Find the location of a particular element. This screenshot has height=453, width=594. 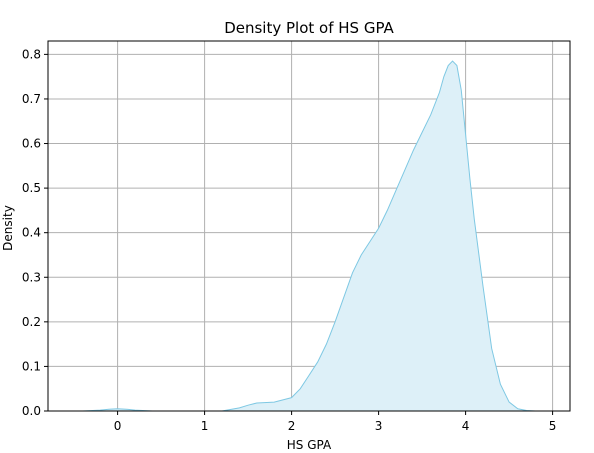

y-tick-label: 0.6 is located at coordinates (31, 144).